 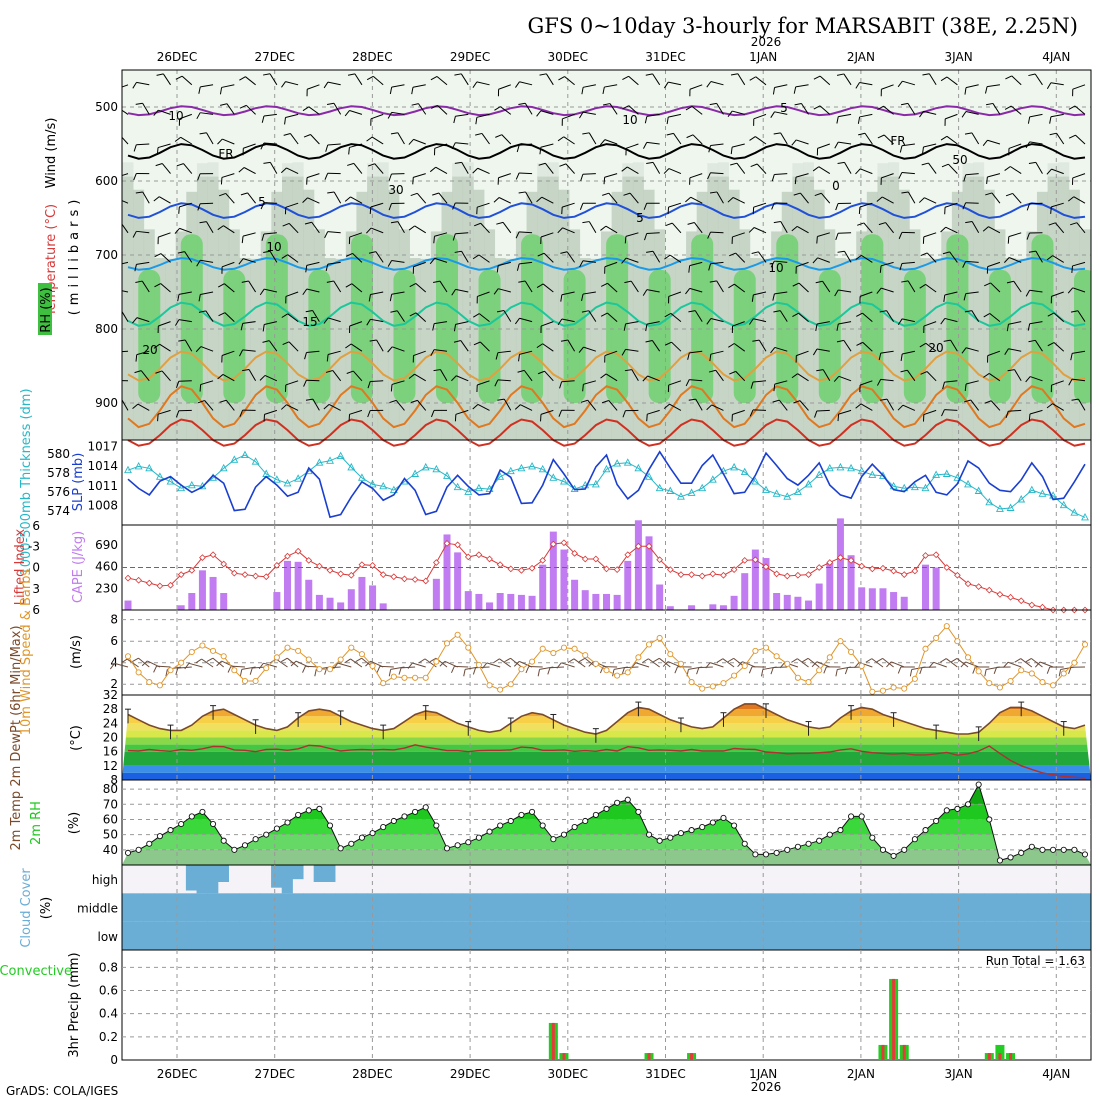 What do you see at coordinates (114, 684) in the screenshot?
I see `wind-tick-label: 2` at bounding box center [114, 684].